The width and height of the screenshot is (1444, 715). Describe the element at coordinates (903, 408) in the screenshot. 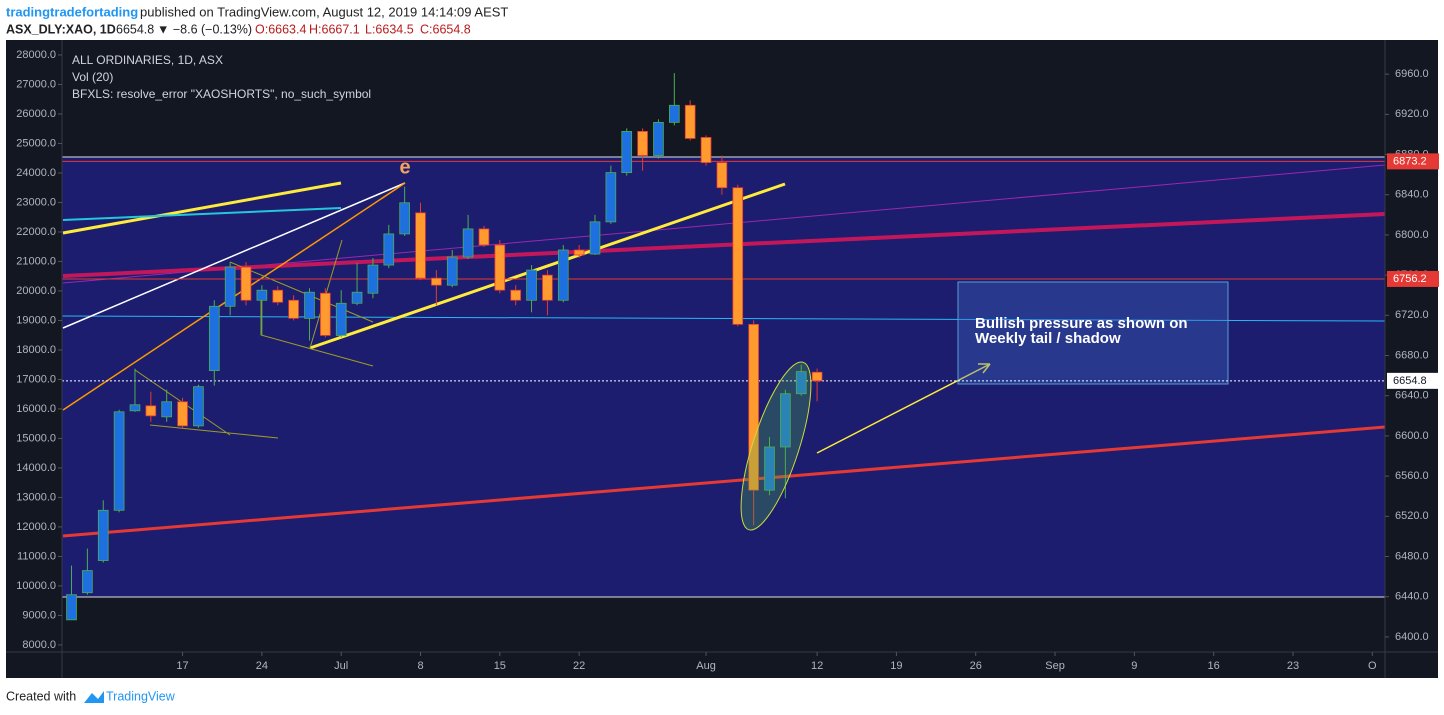

I see `arrow` at that location.